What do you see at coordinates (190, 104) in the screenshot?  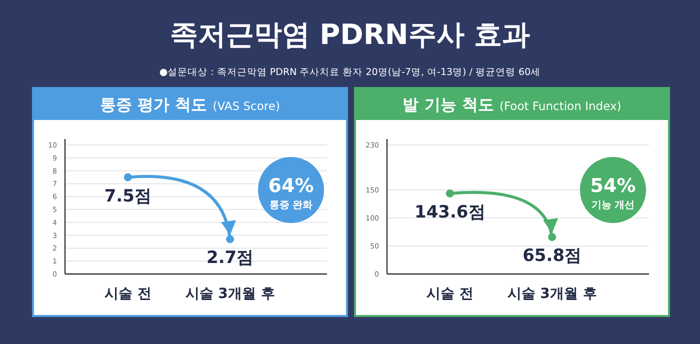 I see `chart-title: 통증 평가 척도 (VAS Score)` at bounding box center [190, 104].